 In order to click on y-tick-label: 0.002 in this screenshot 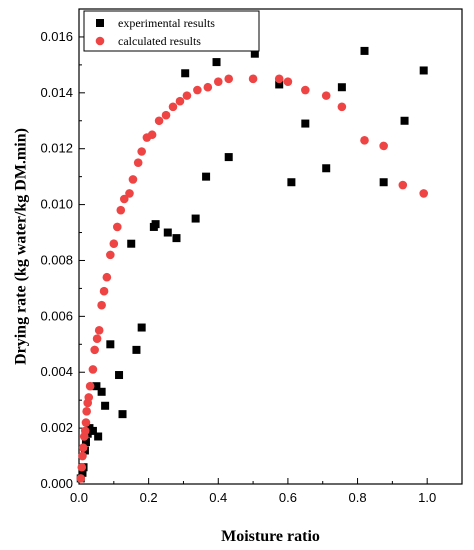, I will do `click(56, 427)`.